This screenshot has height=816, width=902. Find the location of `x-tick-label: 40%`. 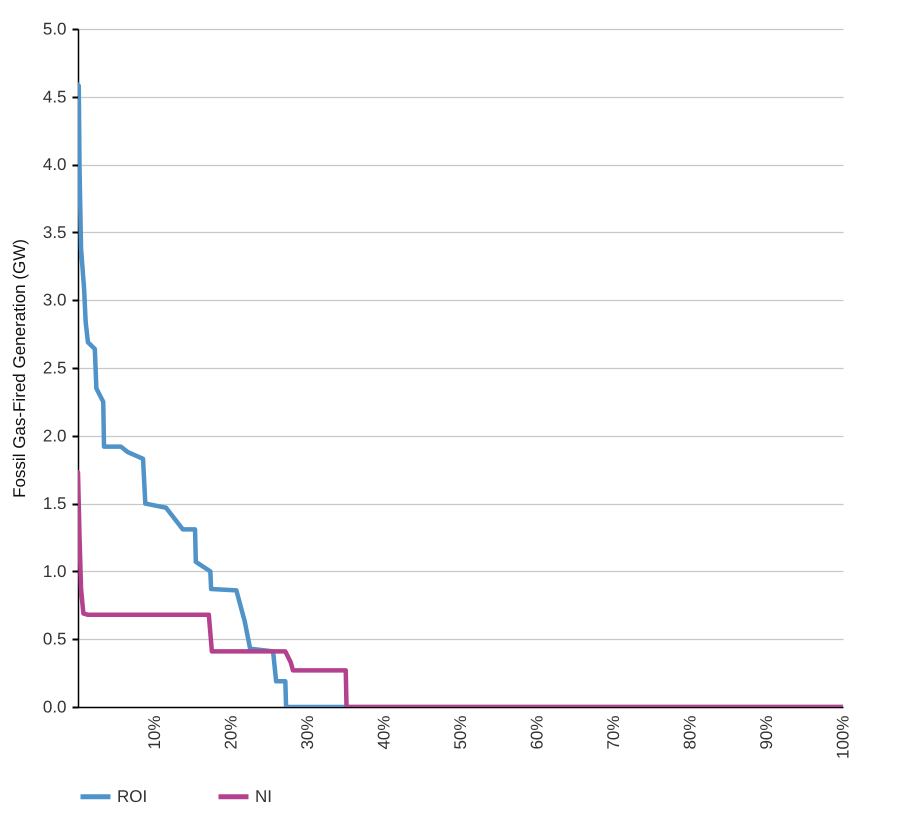

x-tick-label: 40% is located at coordinates (384, 733).